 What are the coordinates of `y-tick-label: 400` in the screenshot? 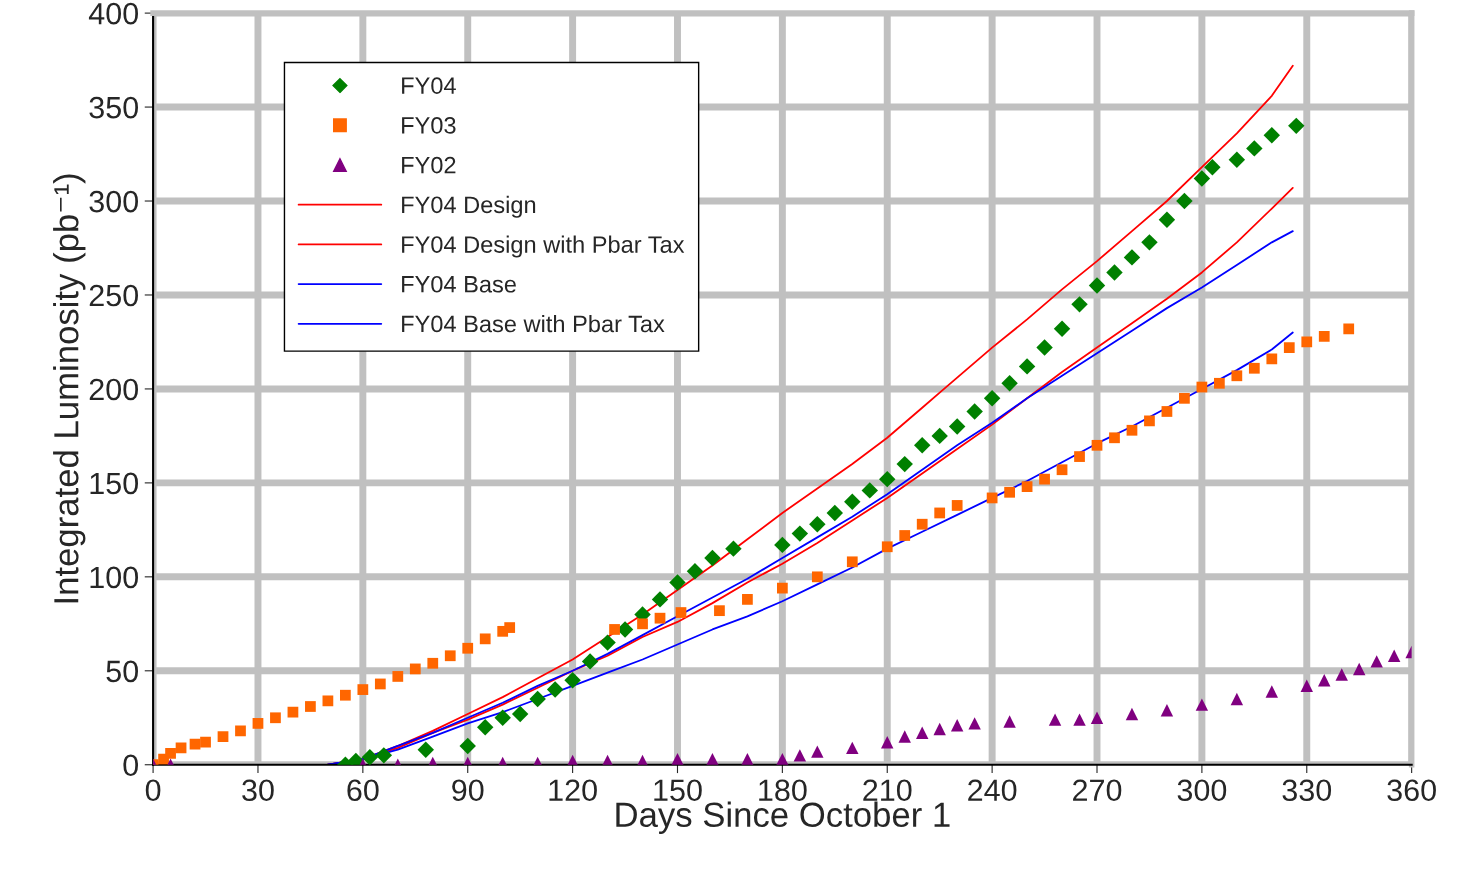 It's located at (113, 13).